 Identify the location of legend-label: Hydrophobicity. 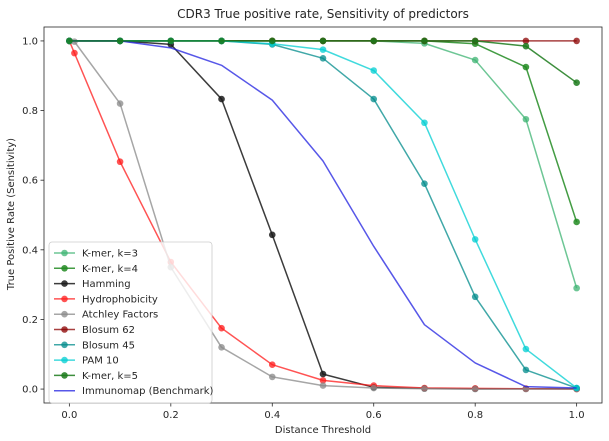
(120, 299).